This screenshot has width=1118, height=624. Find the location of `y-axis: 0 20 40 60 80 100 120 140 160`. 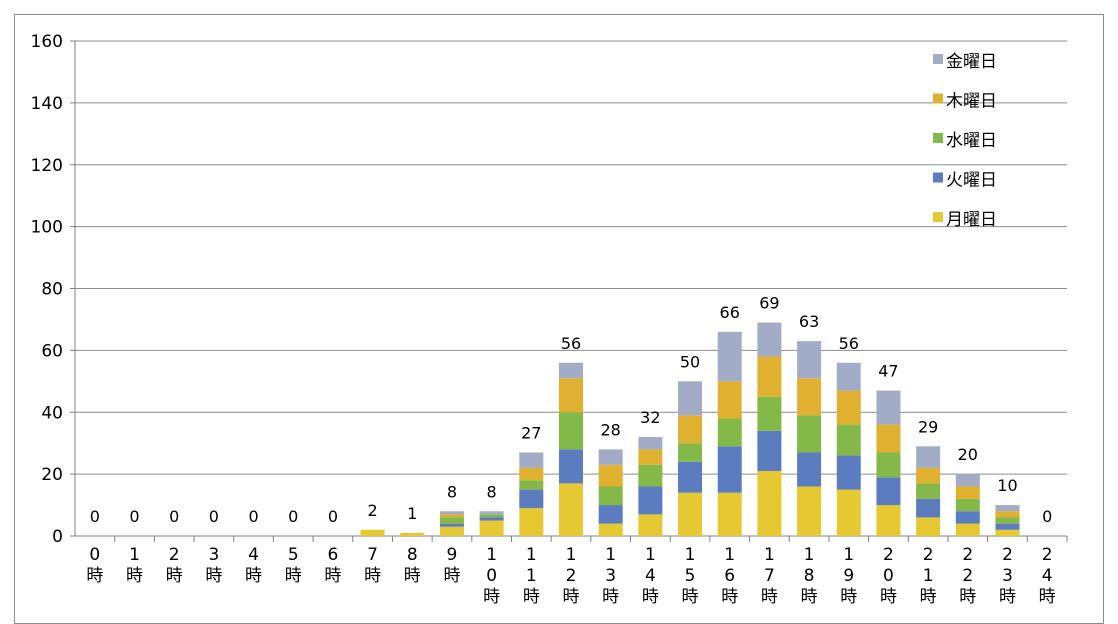

y-axis: 0 20 40 60 80 100 120 140 160 is located at coordinates (53, 289).